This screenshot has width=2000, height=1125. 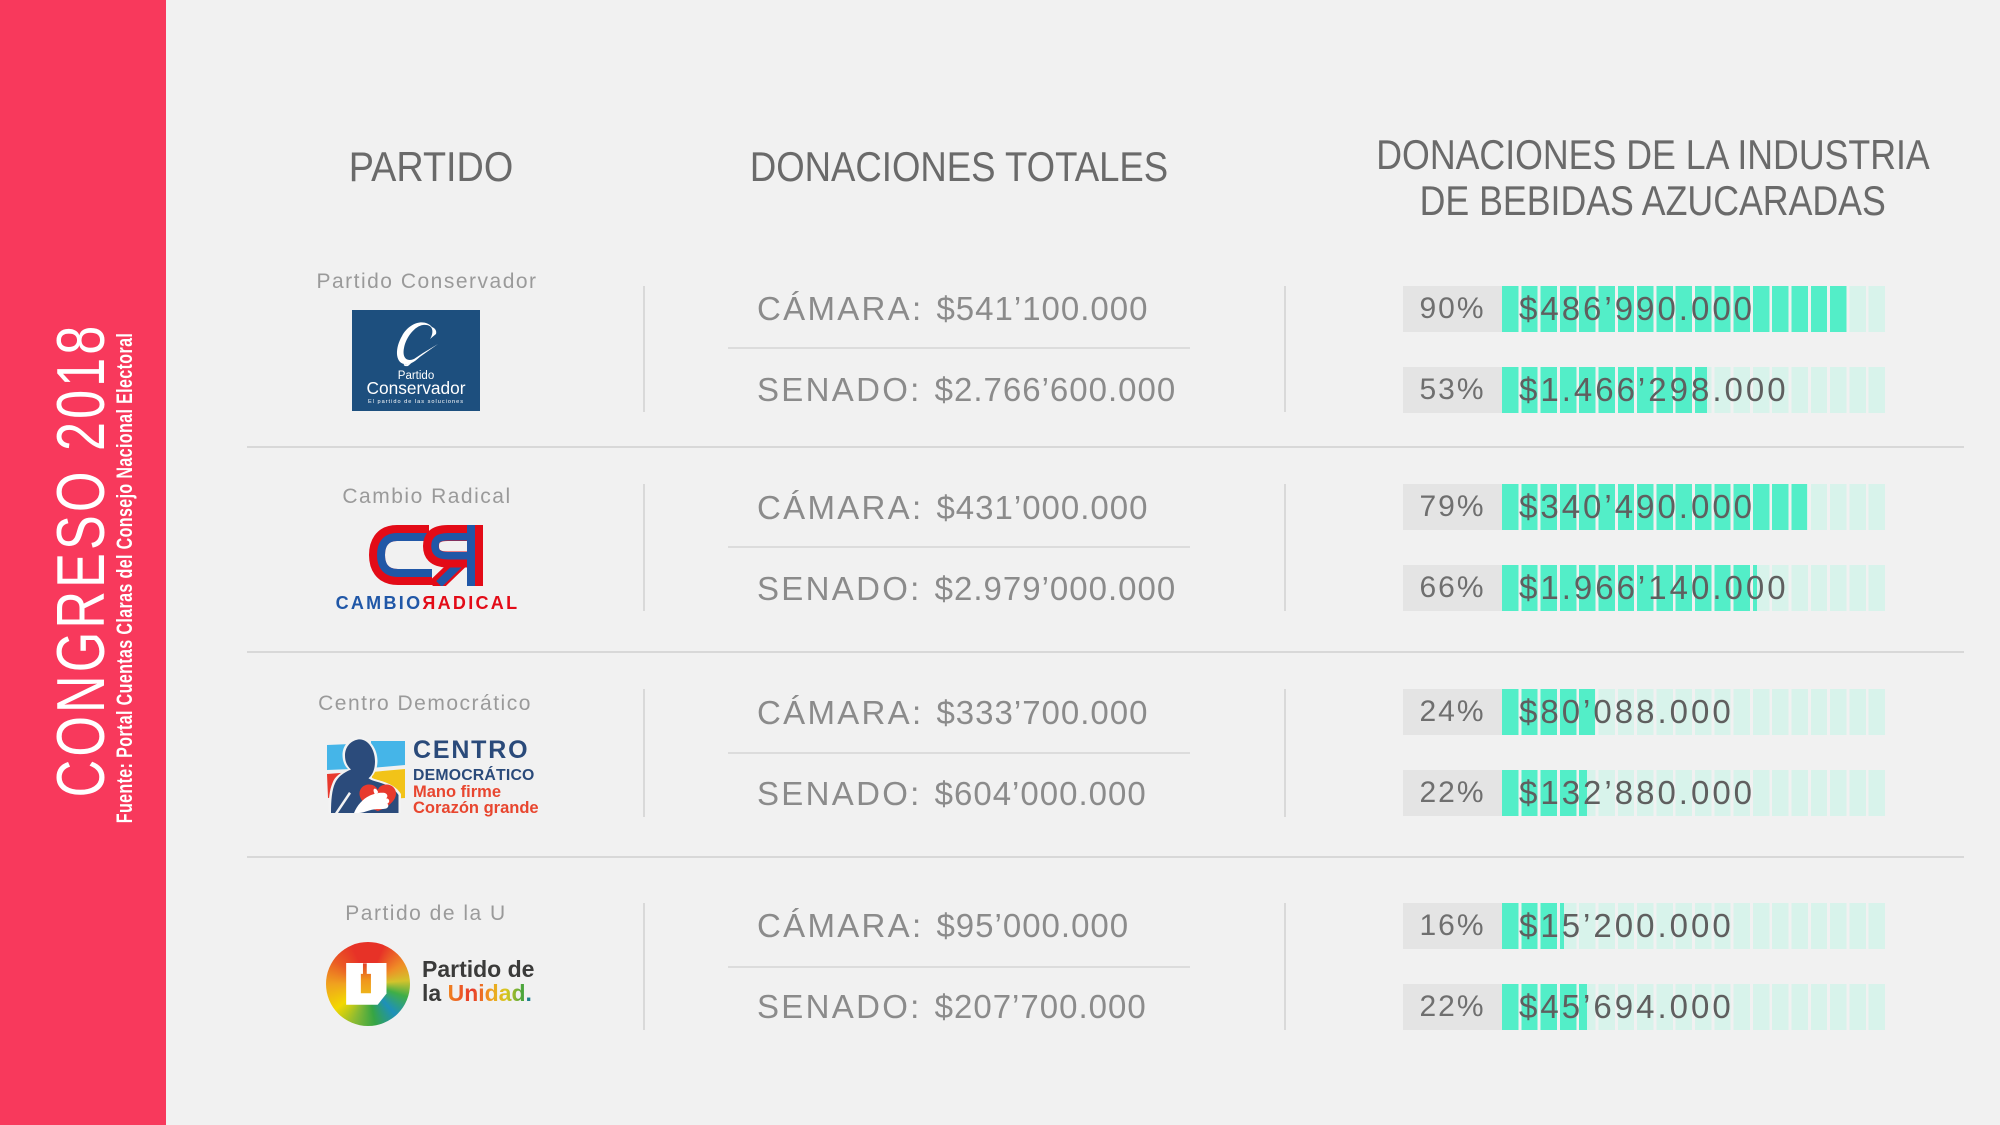 What do you see at coordinates (416, 402) in the screenshot?
I see `svg-text: El partido de las soluciones` at bounding box center [416, 402].